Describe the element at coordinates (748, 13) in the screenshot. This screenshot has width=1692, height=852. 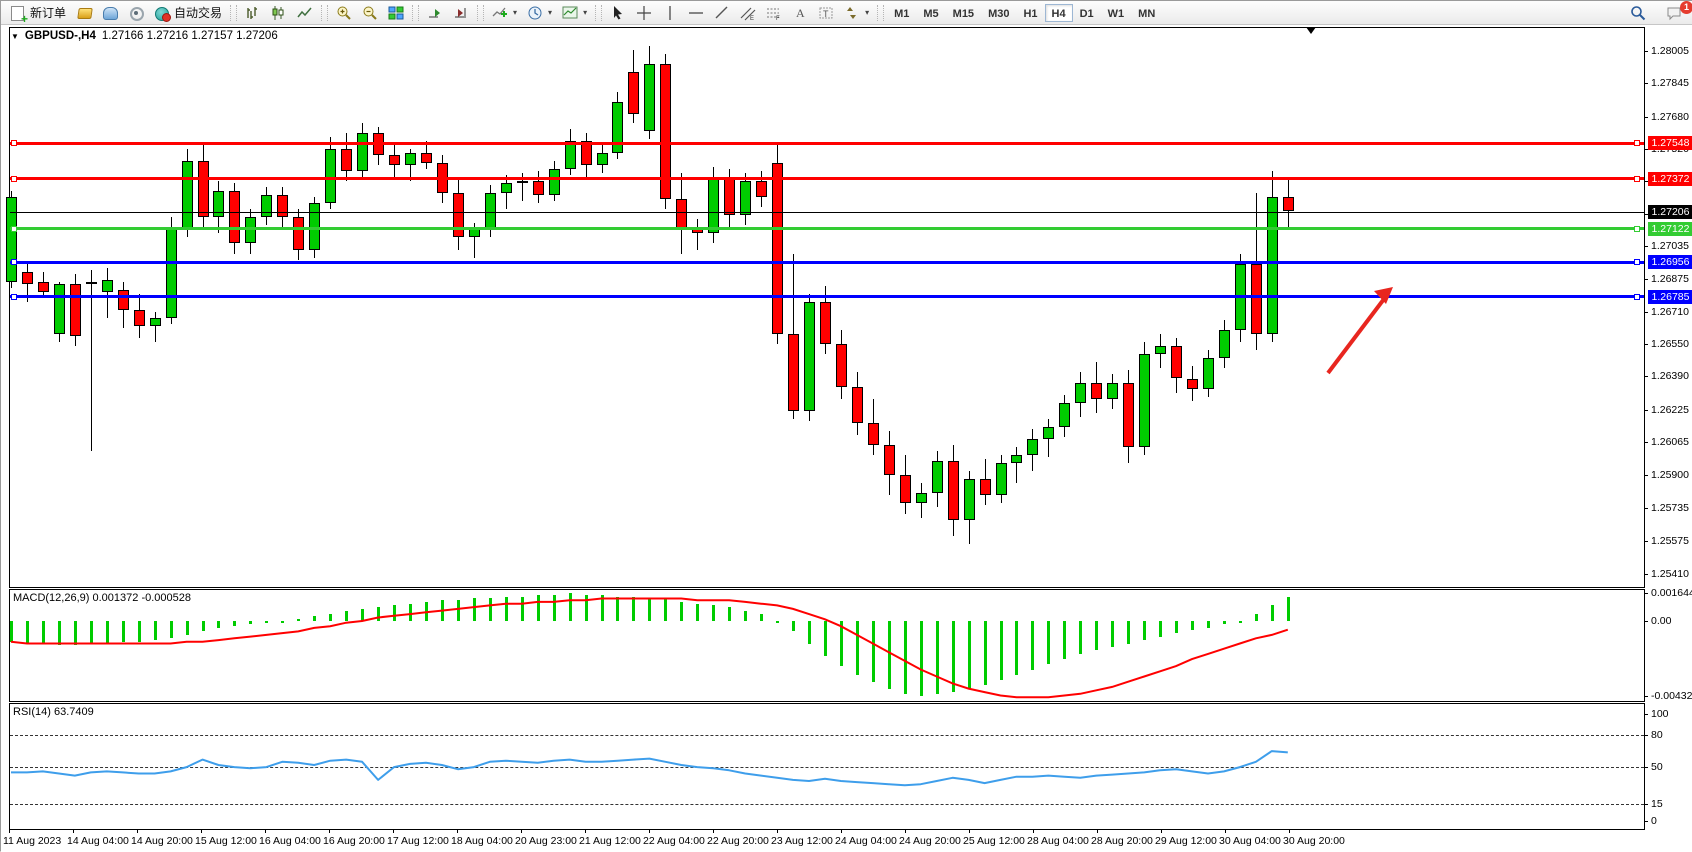
I see `channel-button: E` at that location.